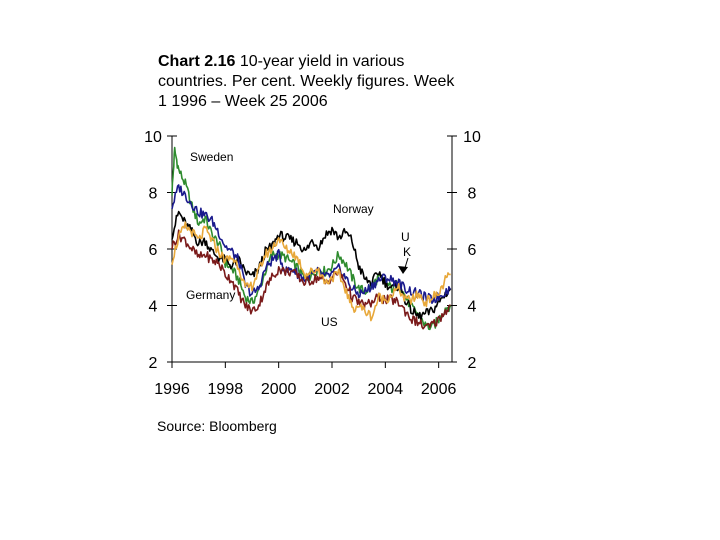  Describe the element at coordinates (472, 250) in the screenshot. I see `y-tick-label-right: 6` at that location.